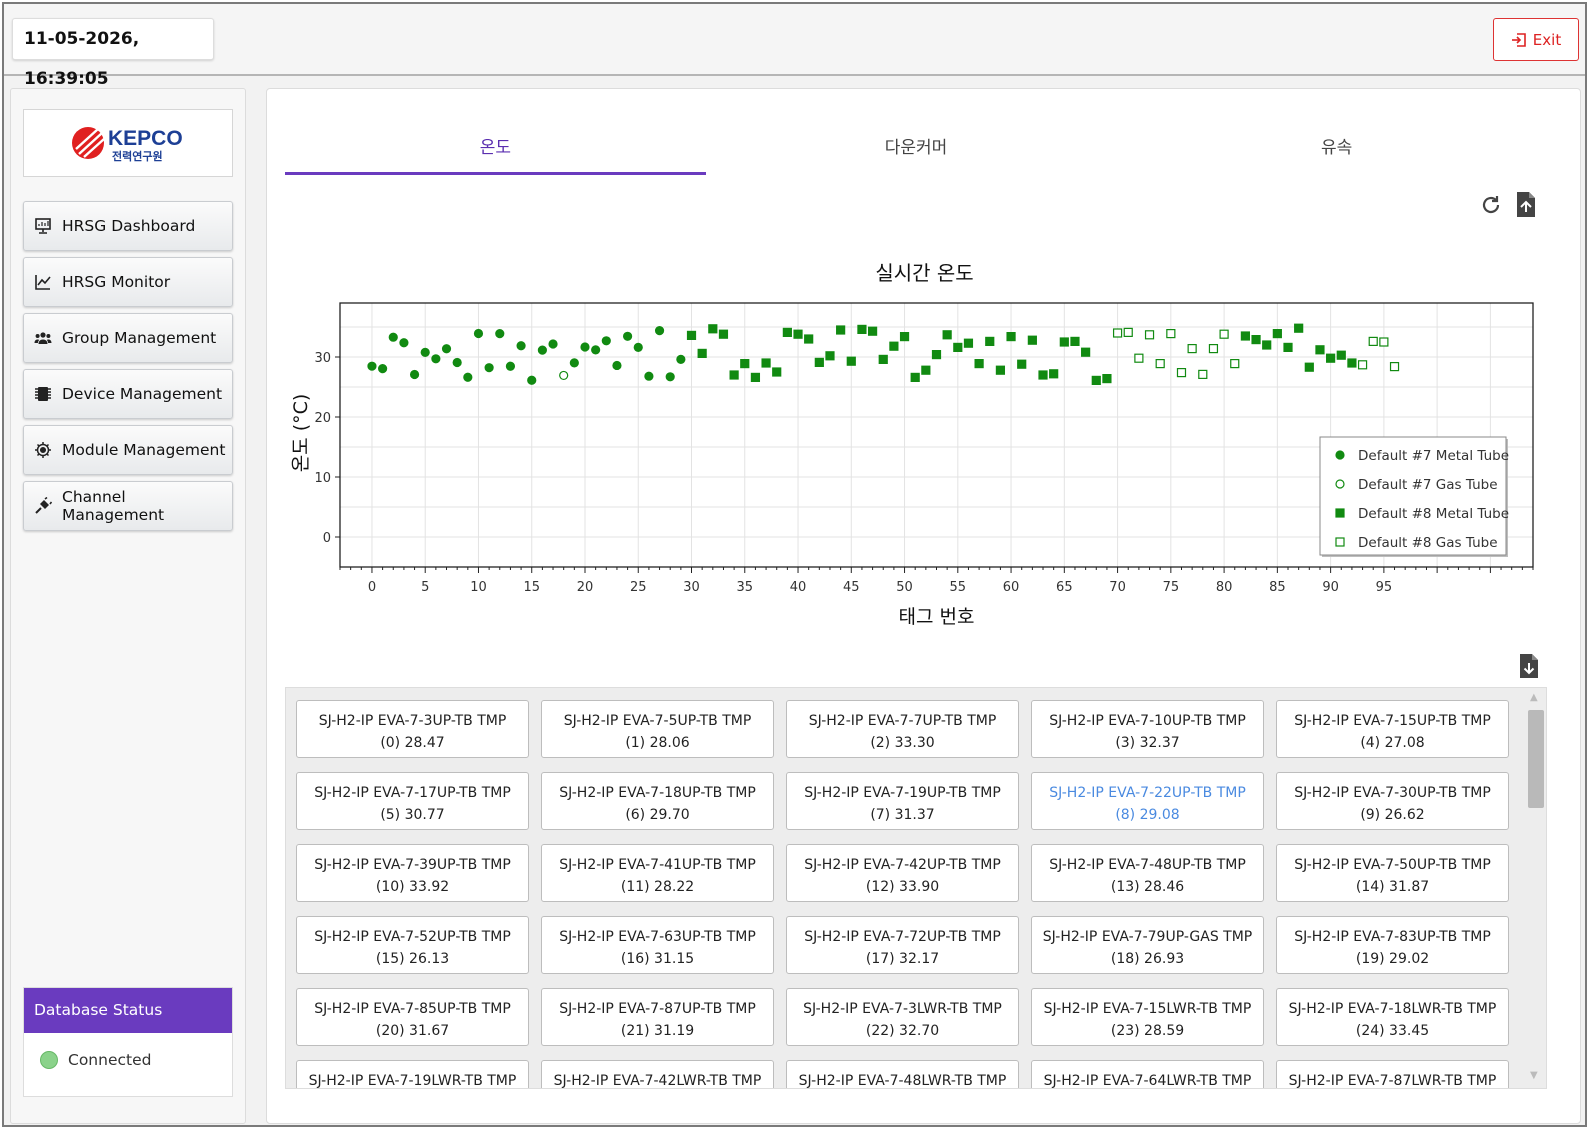  I want to click on tag-list-scrollbar: ▲ ▼, so click(1536, 888).